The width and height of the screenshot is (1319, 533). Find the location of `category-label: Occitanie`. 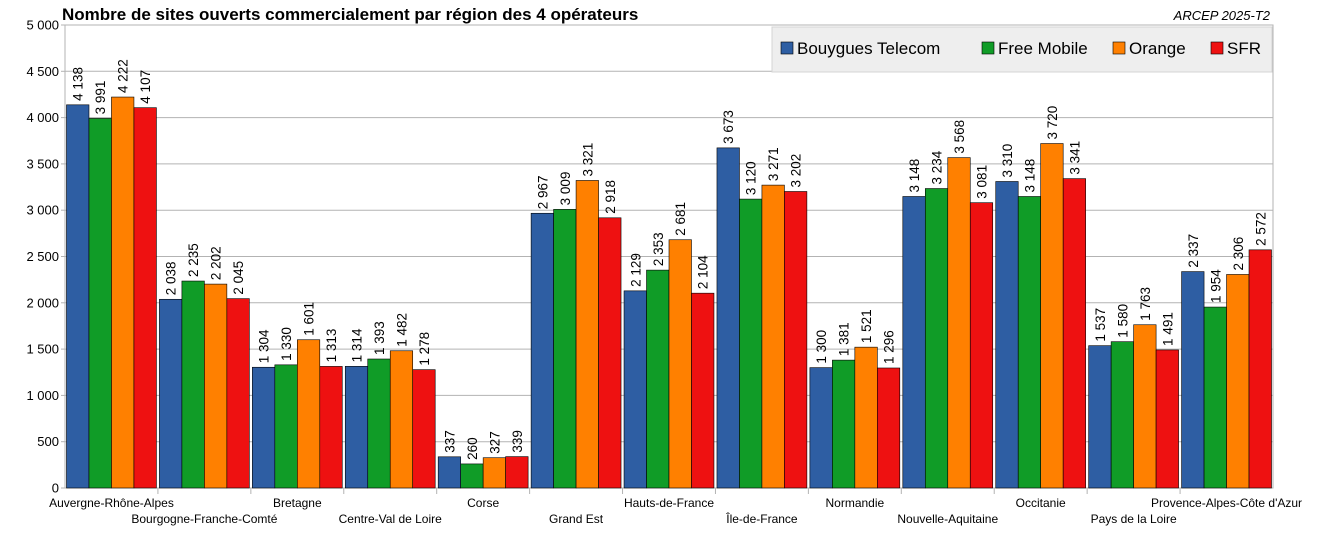

category-label: Occitanie is located at coordinates (1041, 503).